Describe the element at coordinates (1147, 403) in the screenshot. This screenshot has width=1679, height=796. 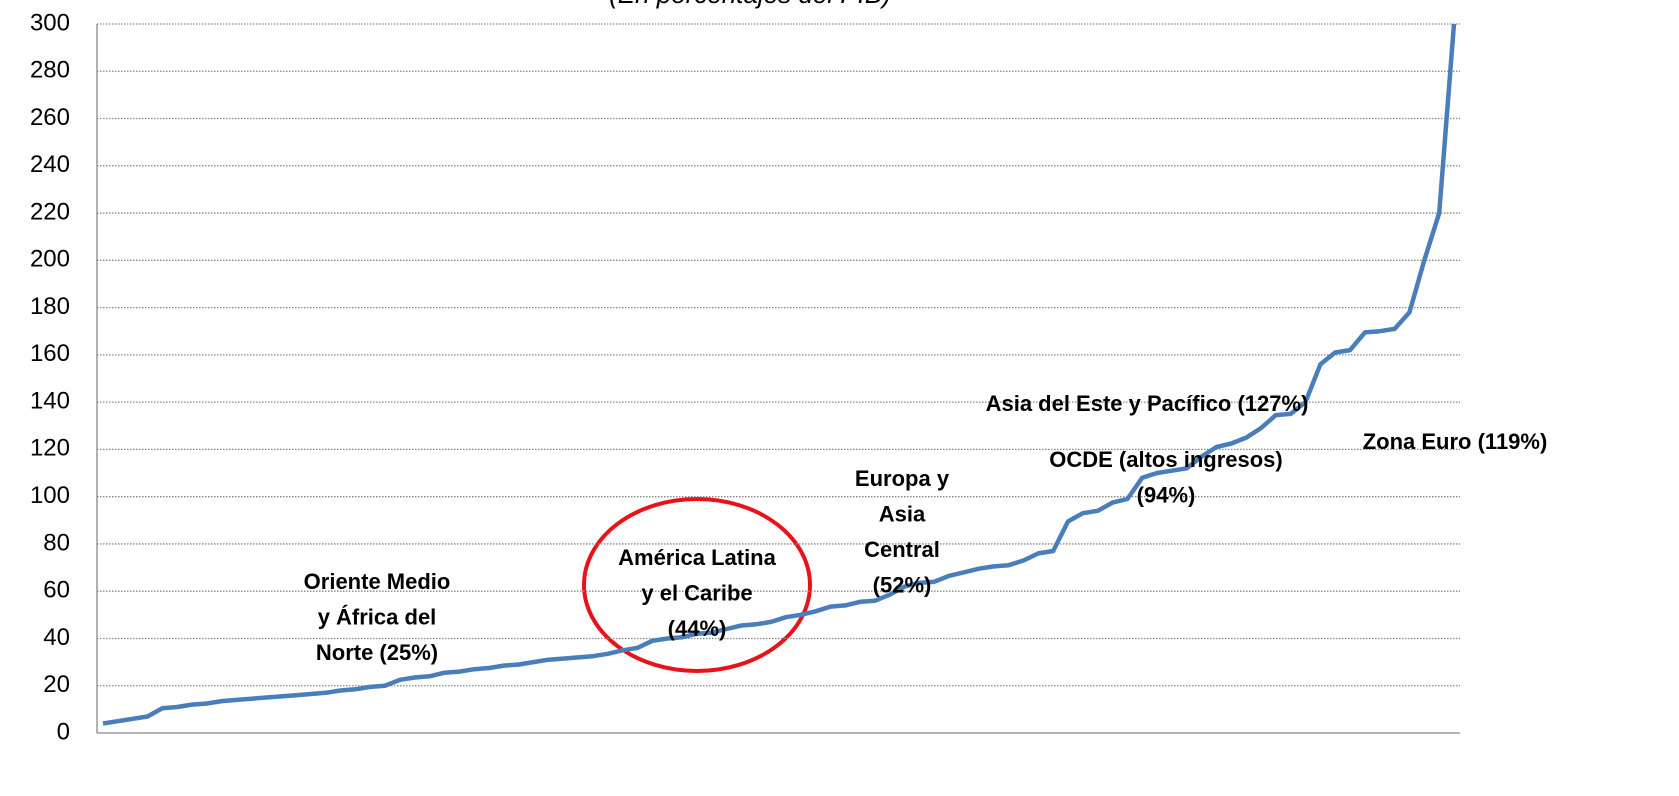
I see `annotation: Asia del Este y Pacífico (127%)` at that location.